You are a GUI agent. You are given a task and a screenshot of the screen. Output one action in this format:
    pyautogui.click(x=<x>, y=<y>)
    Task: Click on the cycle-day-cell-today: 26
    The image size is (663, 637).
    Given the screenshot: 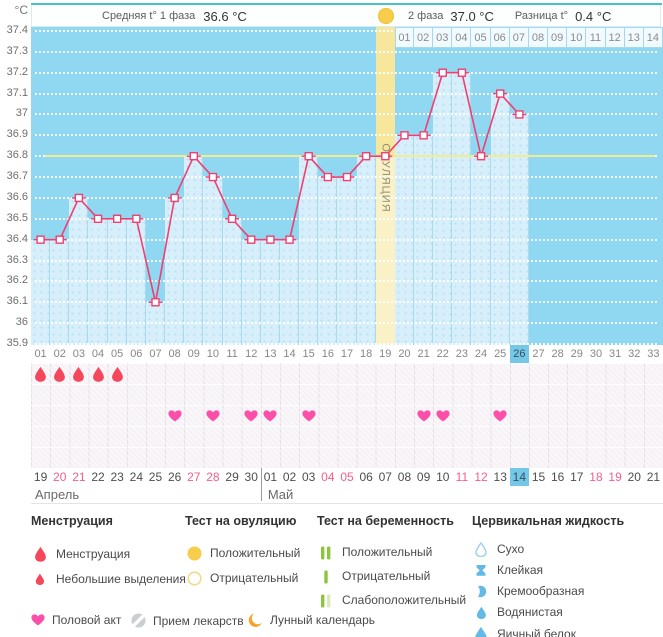 What is the action you would take?
    pyautogui.click(x=519, y=354)
    